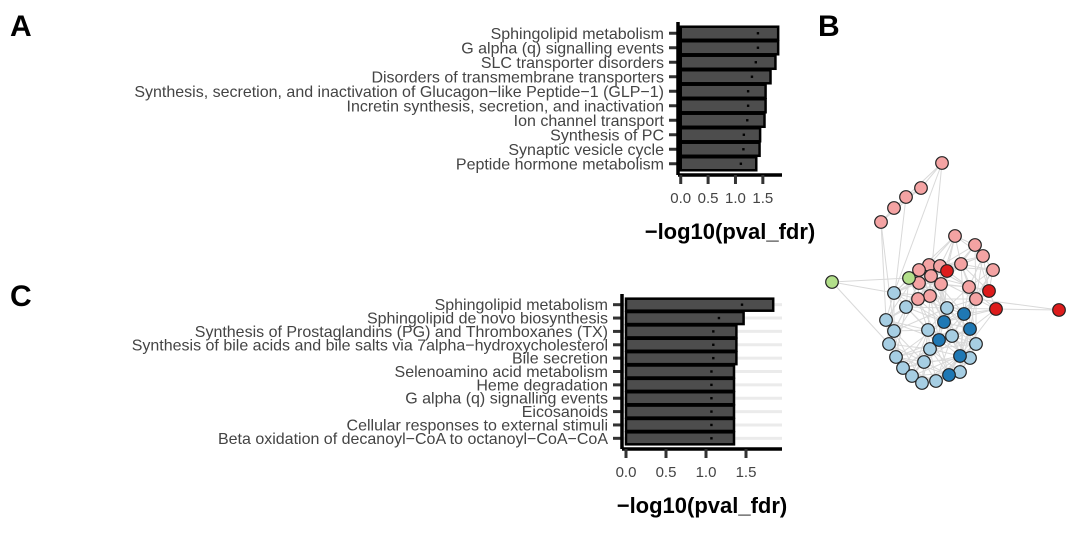 The image size is (1087, 543). Describe the element at coordinates (572, 63) in the screenshot. I see `category-label: SLC transporter disorders` at that location.